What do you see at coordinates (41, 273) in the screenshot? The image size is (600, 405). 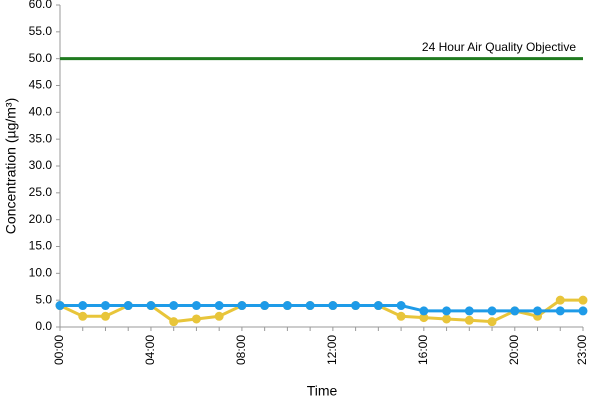 I see `y-tick-label: 10.0` at bounding box center [41, 273].